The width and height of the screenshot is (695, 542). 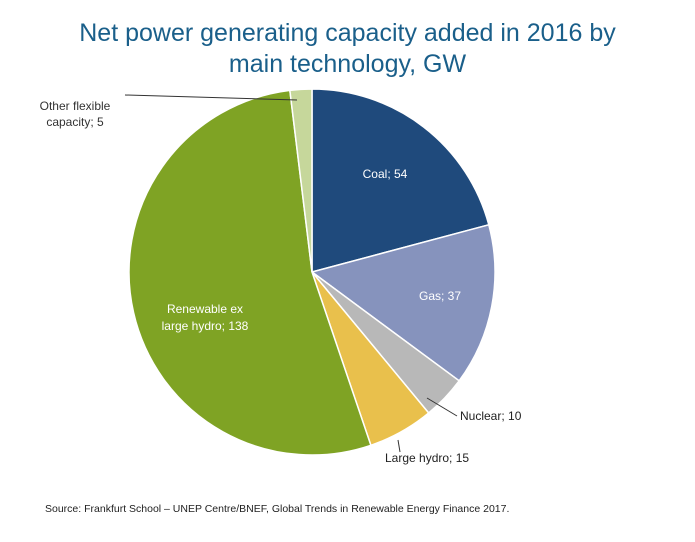 What do you see at coordinates (205, 326) in the screenshot?
I see `label-renewable-line-2: large hydro; 138` at bounding box center [205, 326].